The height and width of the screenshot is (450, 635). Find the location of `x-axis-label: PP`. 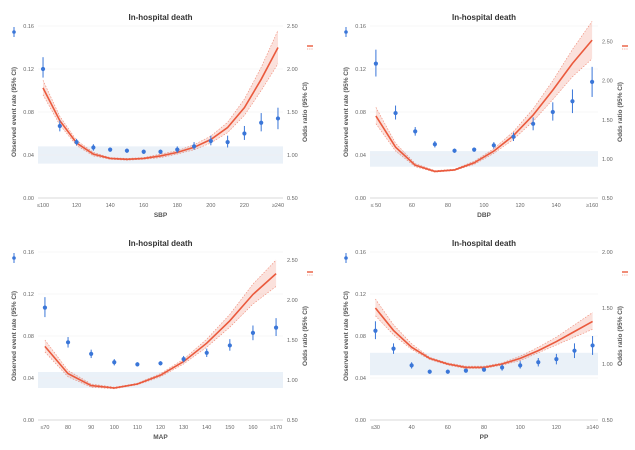

x-axis-label: PP is located at coordinates (484, 437).